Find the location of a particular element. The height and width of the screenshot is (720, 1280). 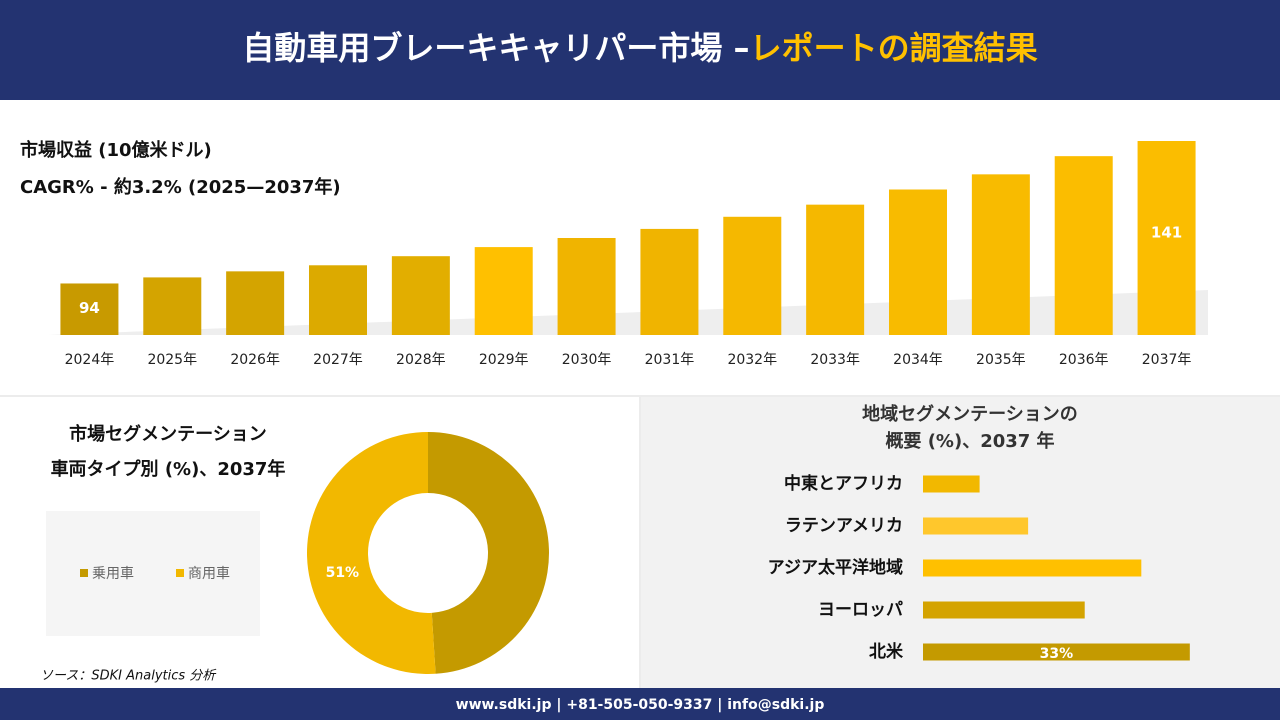

source-note: ソース：SDKI Analytics 分析 is located at coordinates (128, 676).